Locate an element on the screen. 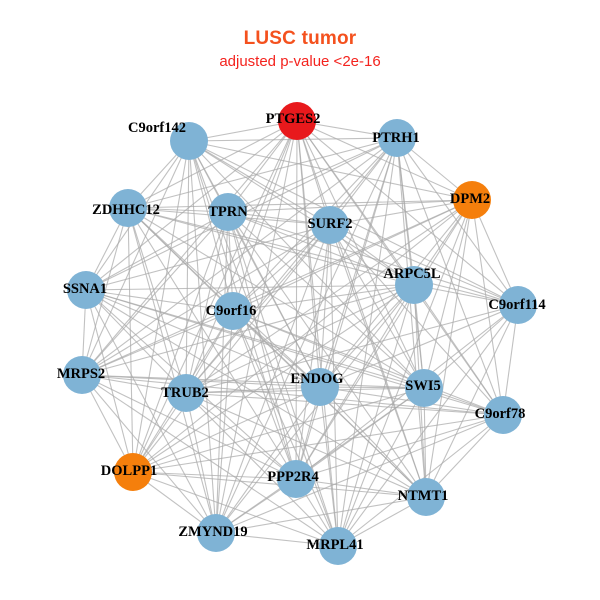 Image resolution: width=600 pixels, height=600 pixels. graph-node-tprn is located at coordinates (228, 212).